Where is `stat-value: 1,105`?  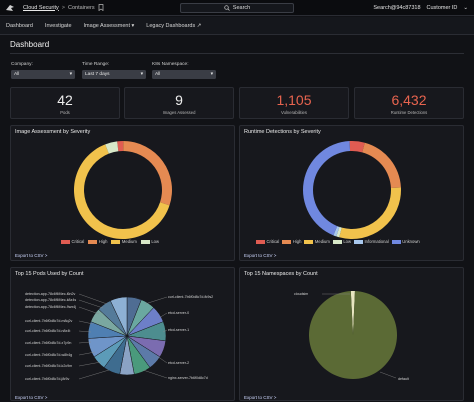
stat-value: 1,105 is located at coordinates (294, 100).